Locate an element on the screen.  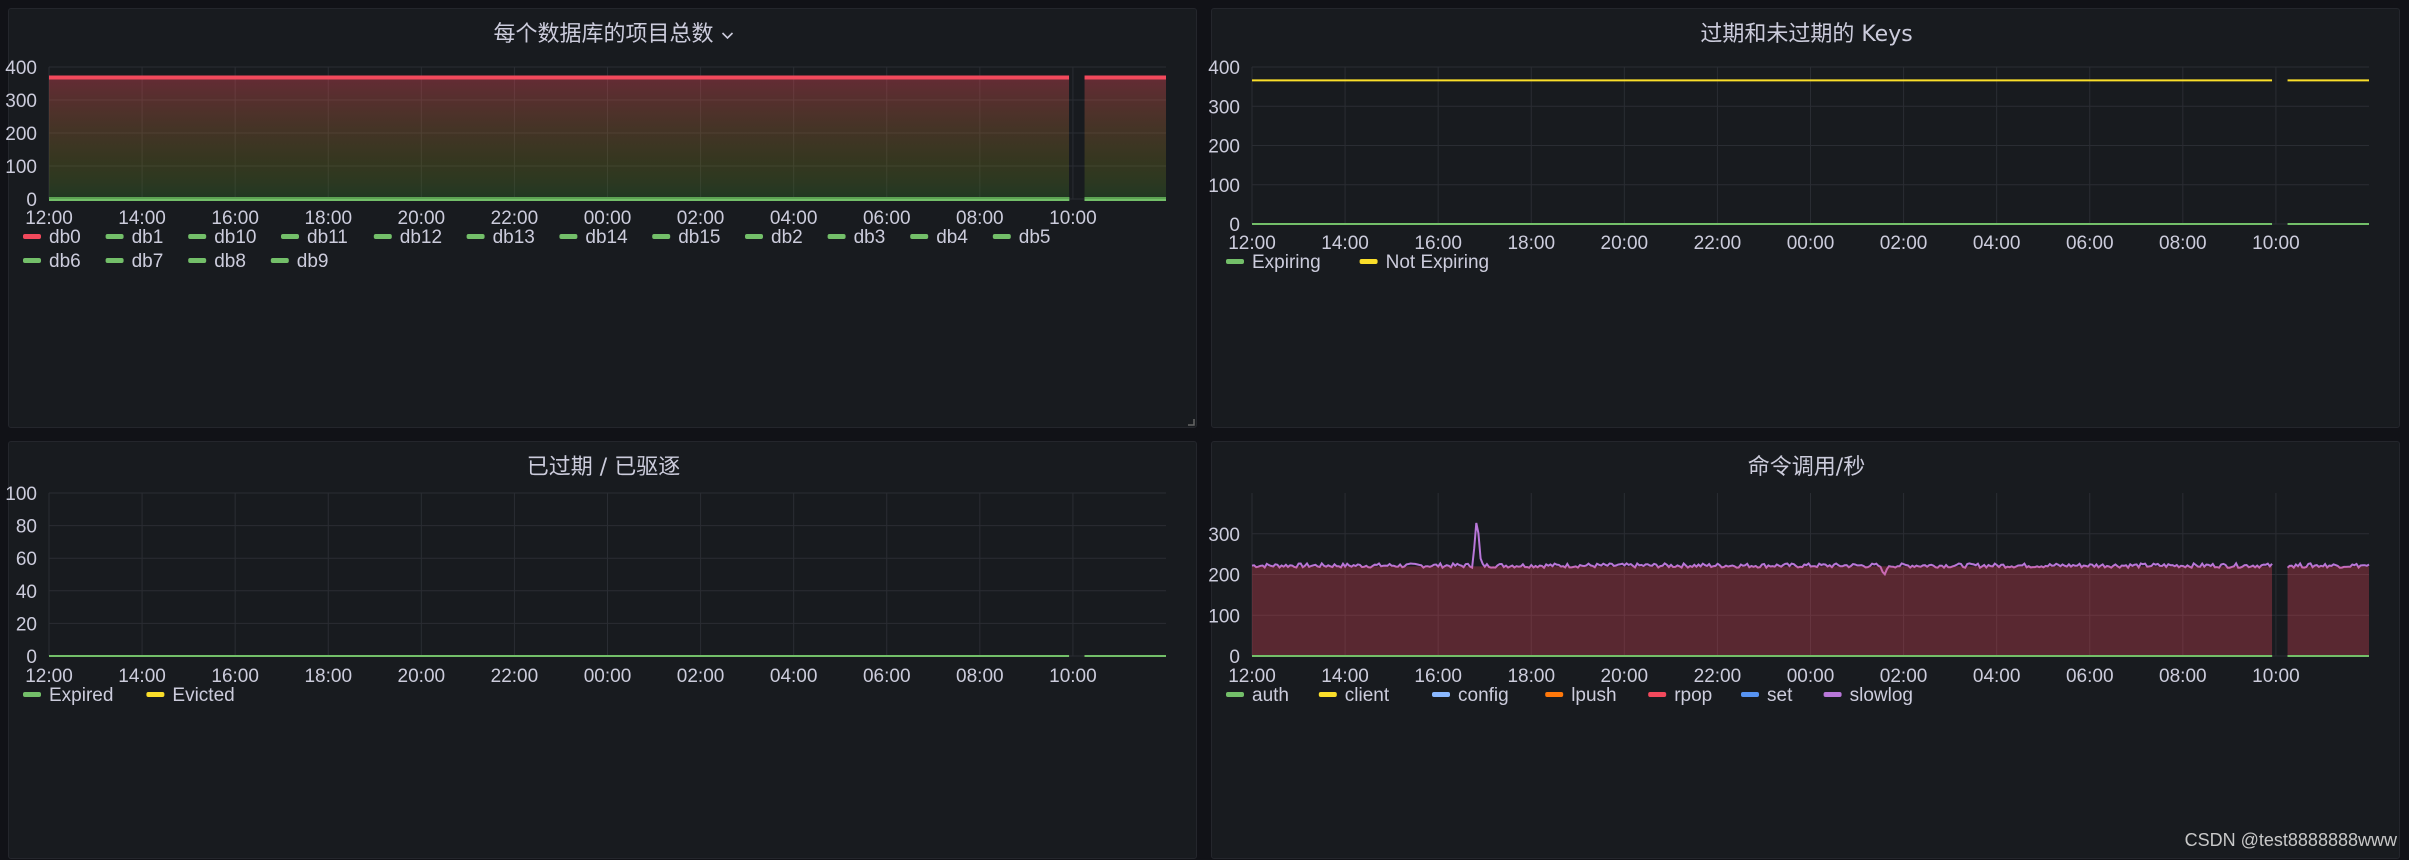
legend-item-config: config is located at coordinates (1470, 695).